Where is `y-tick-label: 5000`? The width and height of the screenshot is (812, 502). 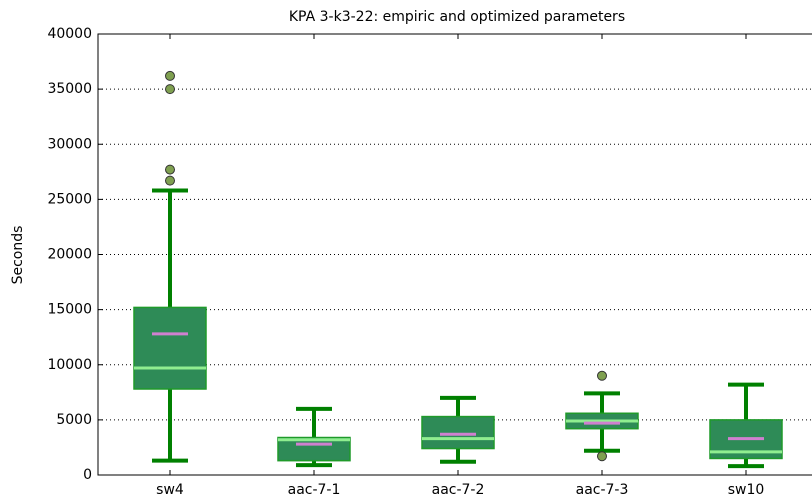
y-tick-label: 5000 is located at coordinates (74, 420).